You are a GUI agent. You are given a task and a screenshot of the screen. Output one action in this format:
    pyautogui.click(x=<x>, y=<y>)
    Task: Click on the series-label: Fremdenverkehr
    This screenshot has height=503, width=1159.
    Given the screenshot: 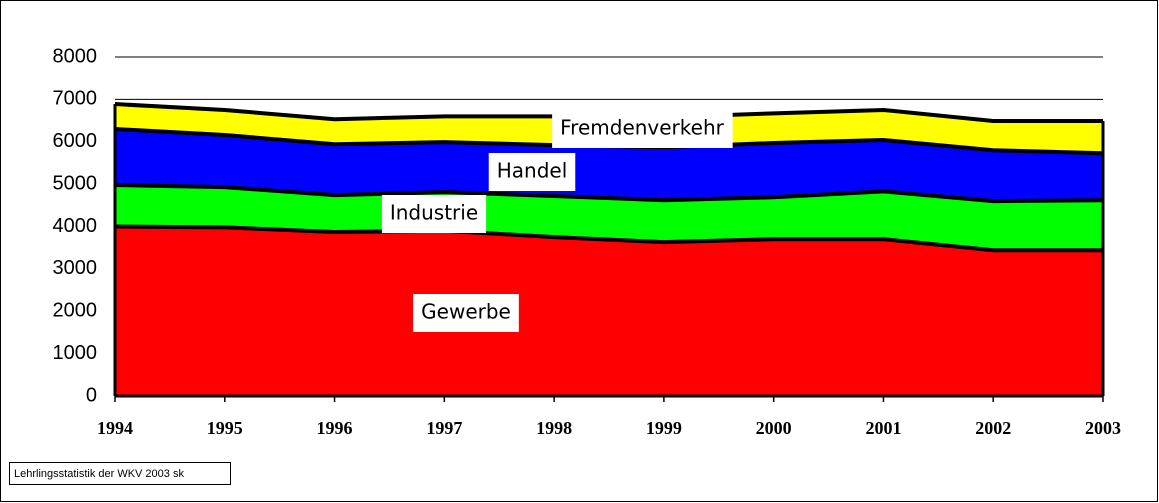 What is the action you would take?
    pyautogui.click(x=642, y=129)
    